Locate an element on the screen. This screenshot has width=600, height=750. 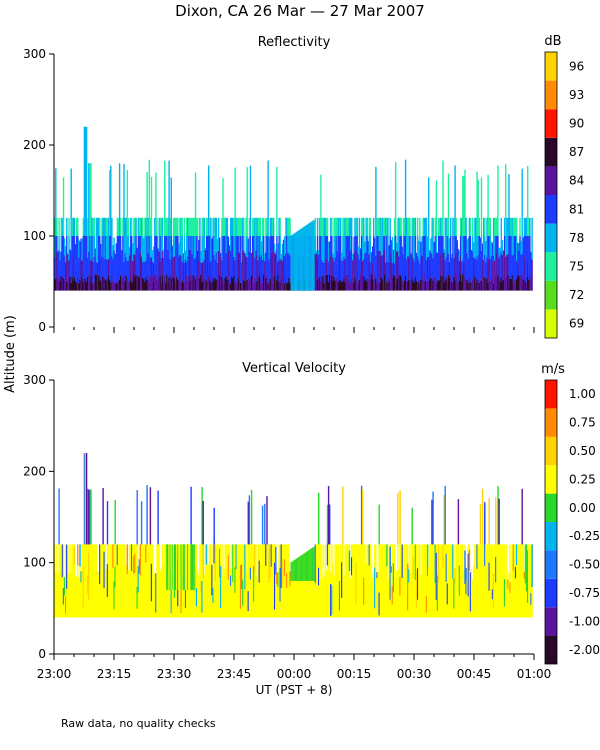
colorbar-frame is located at coordinates (551, 522).